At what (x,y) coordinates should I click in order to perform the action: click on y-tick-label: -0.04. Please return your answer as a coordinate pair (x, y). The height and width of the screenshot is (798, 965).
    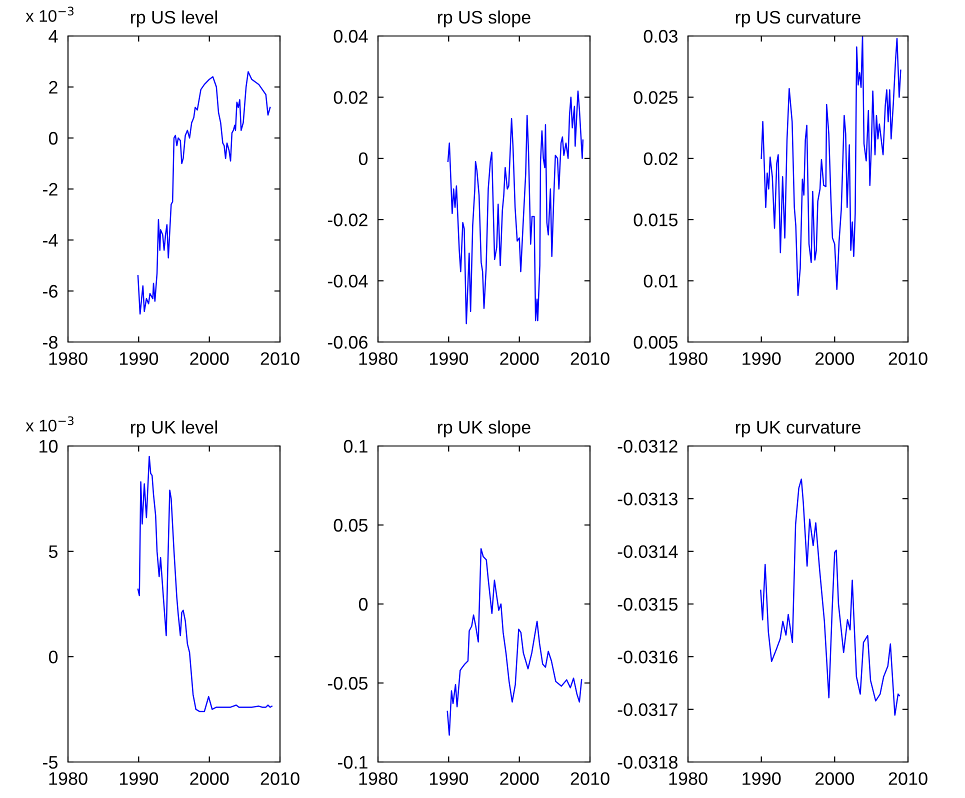
    Looking at the image, I should click on (348, 281).